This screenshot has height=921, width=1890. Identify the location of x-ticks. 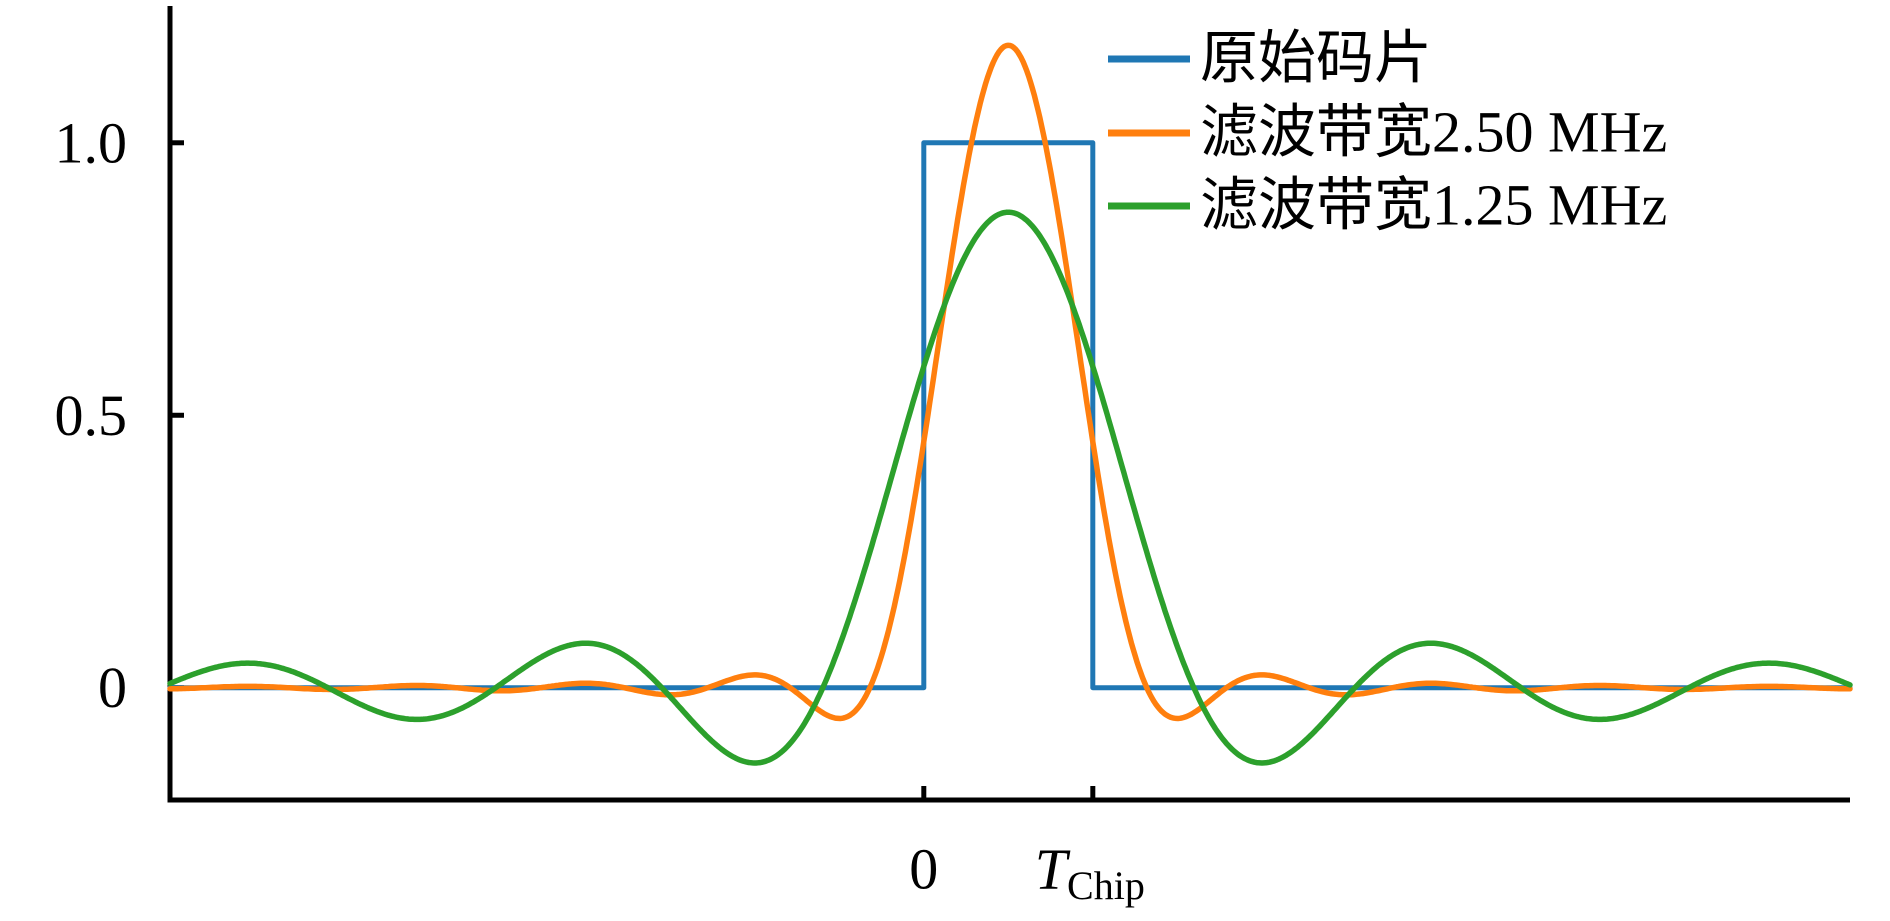
(1008, 793).